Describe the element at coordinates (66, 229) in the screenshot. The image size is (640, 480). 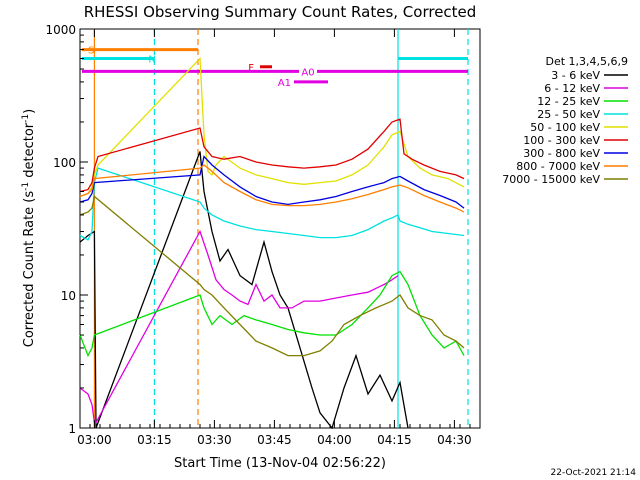
I see `y-axis-ticks: 1 10 100 1000` at that location.